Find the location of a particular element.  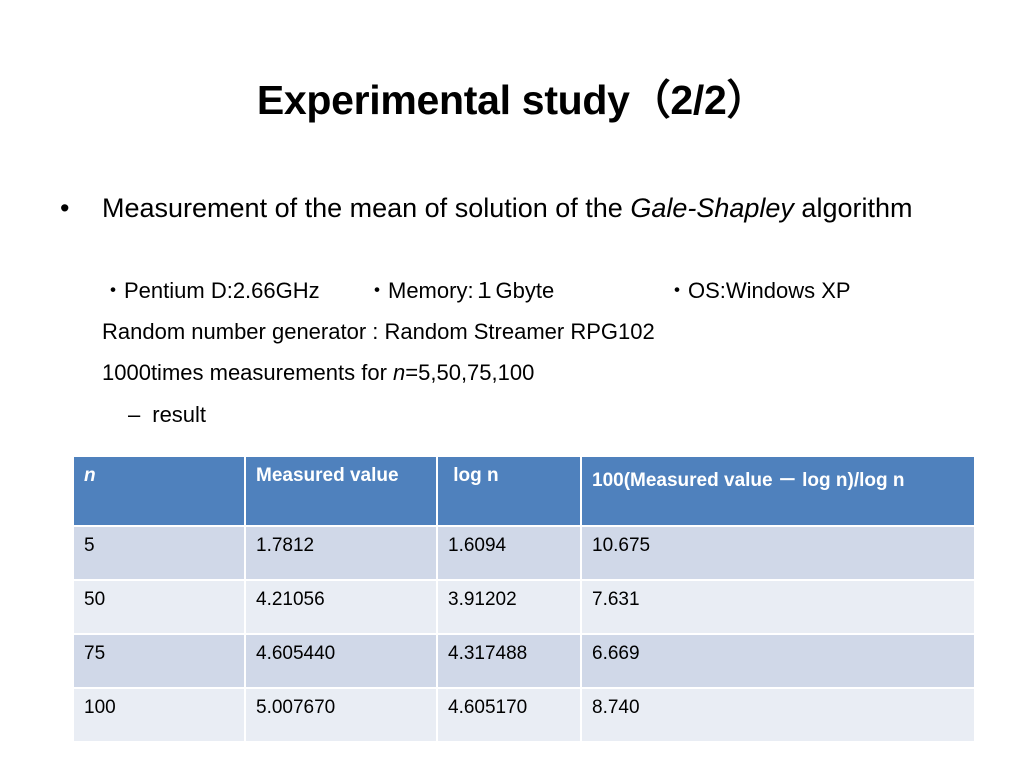

table-row: 100 5.007670 4.605170 8.740 is located at coordinates (524, 715).